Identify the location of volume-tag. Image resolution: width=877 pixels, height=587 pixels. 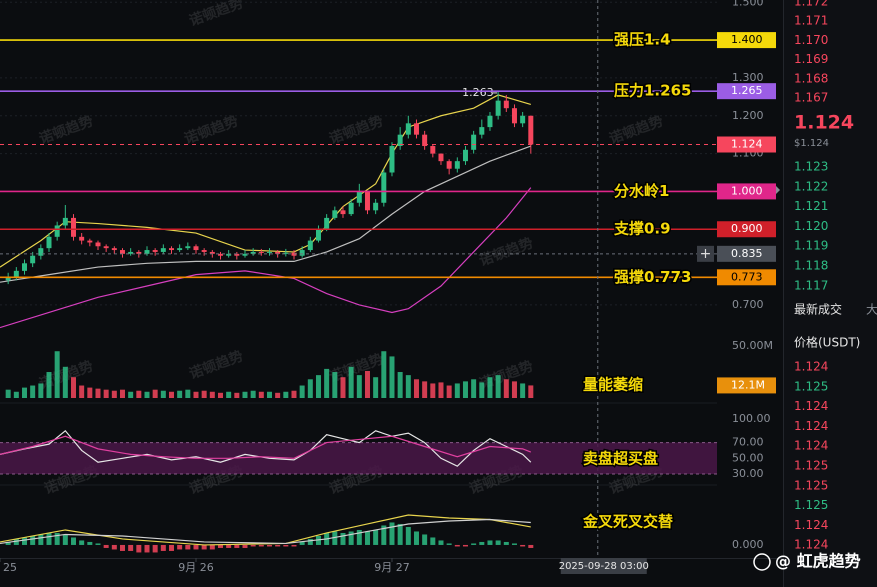
(746, 385).